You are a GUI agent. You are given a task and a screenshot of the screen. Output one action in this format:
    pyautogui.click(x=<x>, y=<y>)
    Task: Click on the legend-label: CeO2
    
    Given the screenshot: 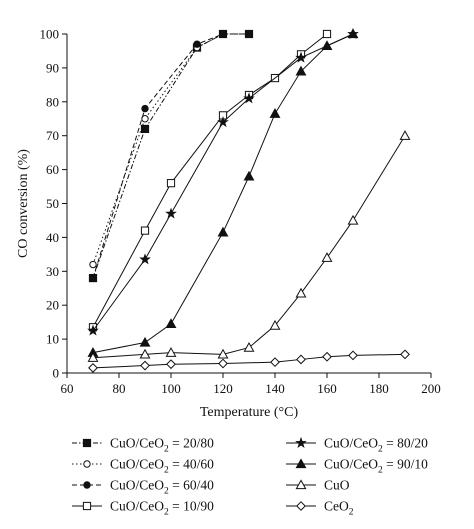 What is the action you would take?
    pyautogui.click(x=339, y=508)
    